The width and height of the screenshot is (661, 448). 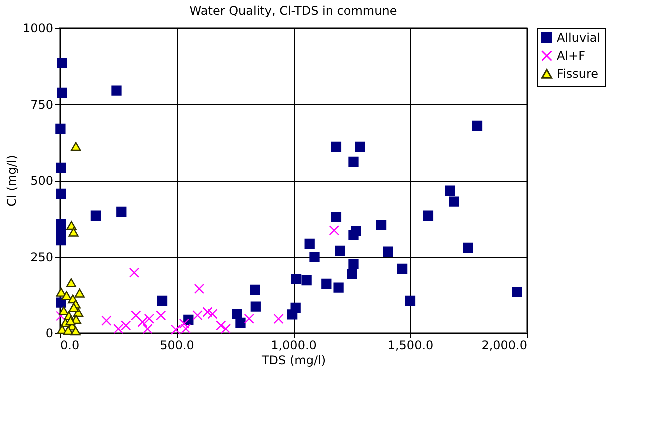 I want to click on y-tick-label: 0, so click(x=50, y=333).